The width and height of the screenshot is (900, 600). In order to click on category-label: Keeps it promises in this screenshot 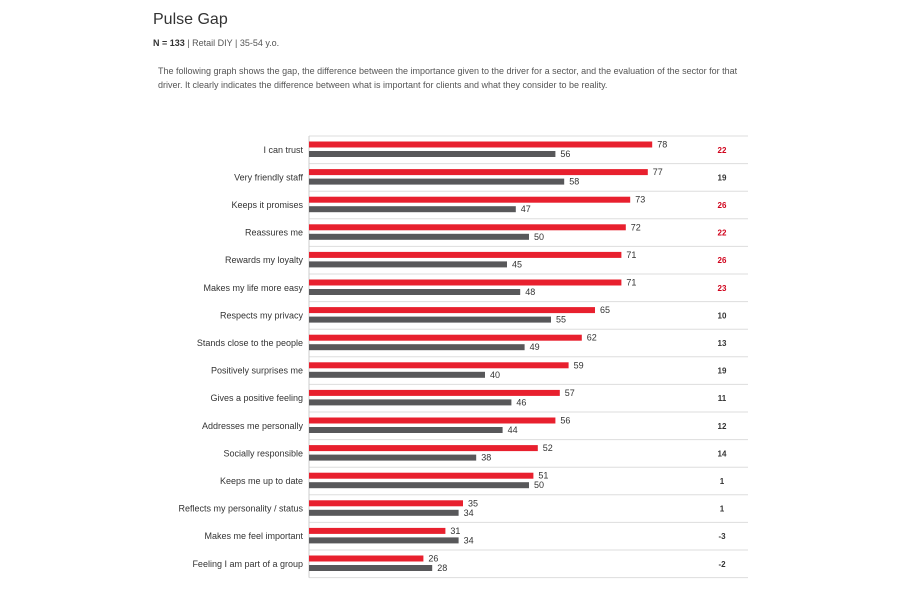, I will do `click(267, 205)`.